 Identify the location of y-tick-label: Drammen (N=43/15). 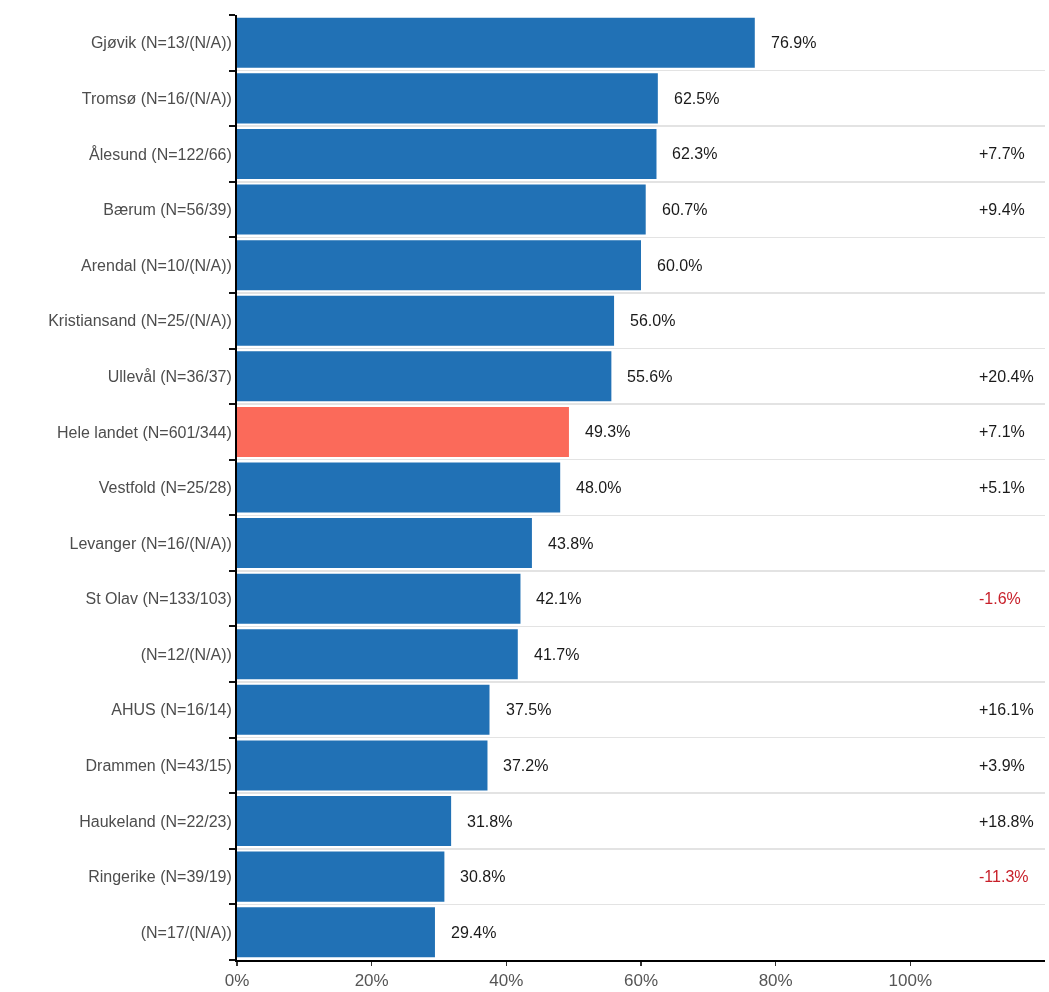
(158, 766).